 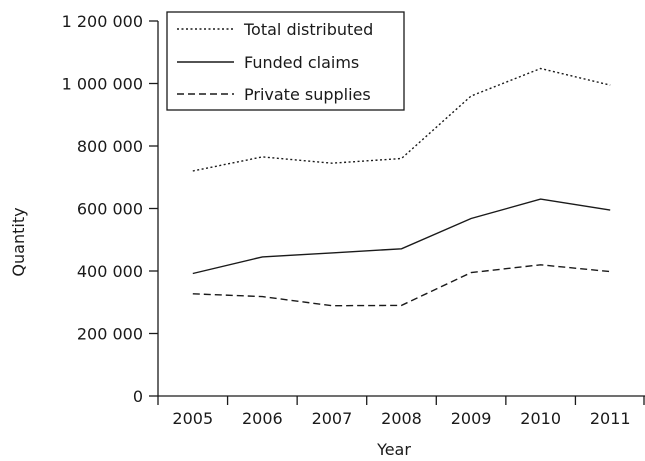 I want to click on x-tick-label: 2010, so click(x=540, y=418).